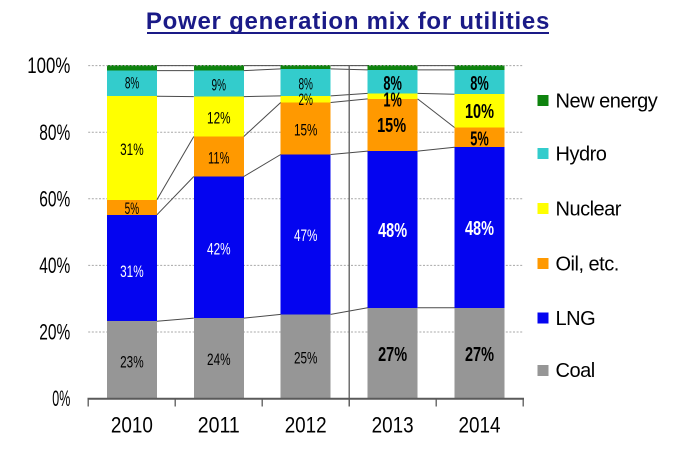 This screenshot has width=689, height=460. Describe the element at coordinates (219, 85) in the screenshot. I see `svg-text: 9%` at that location.